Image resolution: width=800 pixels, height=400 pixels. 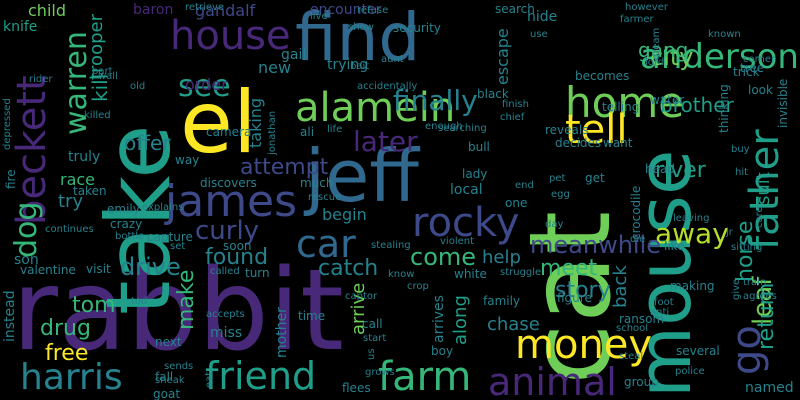 I want to click on word-know: know, so click(x=401, y=274).